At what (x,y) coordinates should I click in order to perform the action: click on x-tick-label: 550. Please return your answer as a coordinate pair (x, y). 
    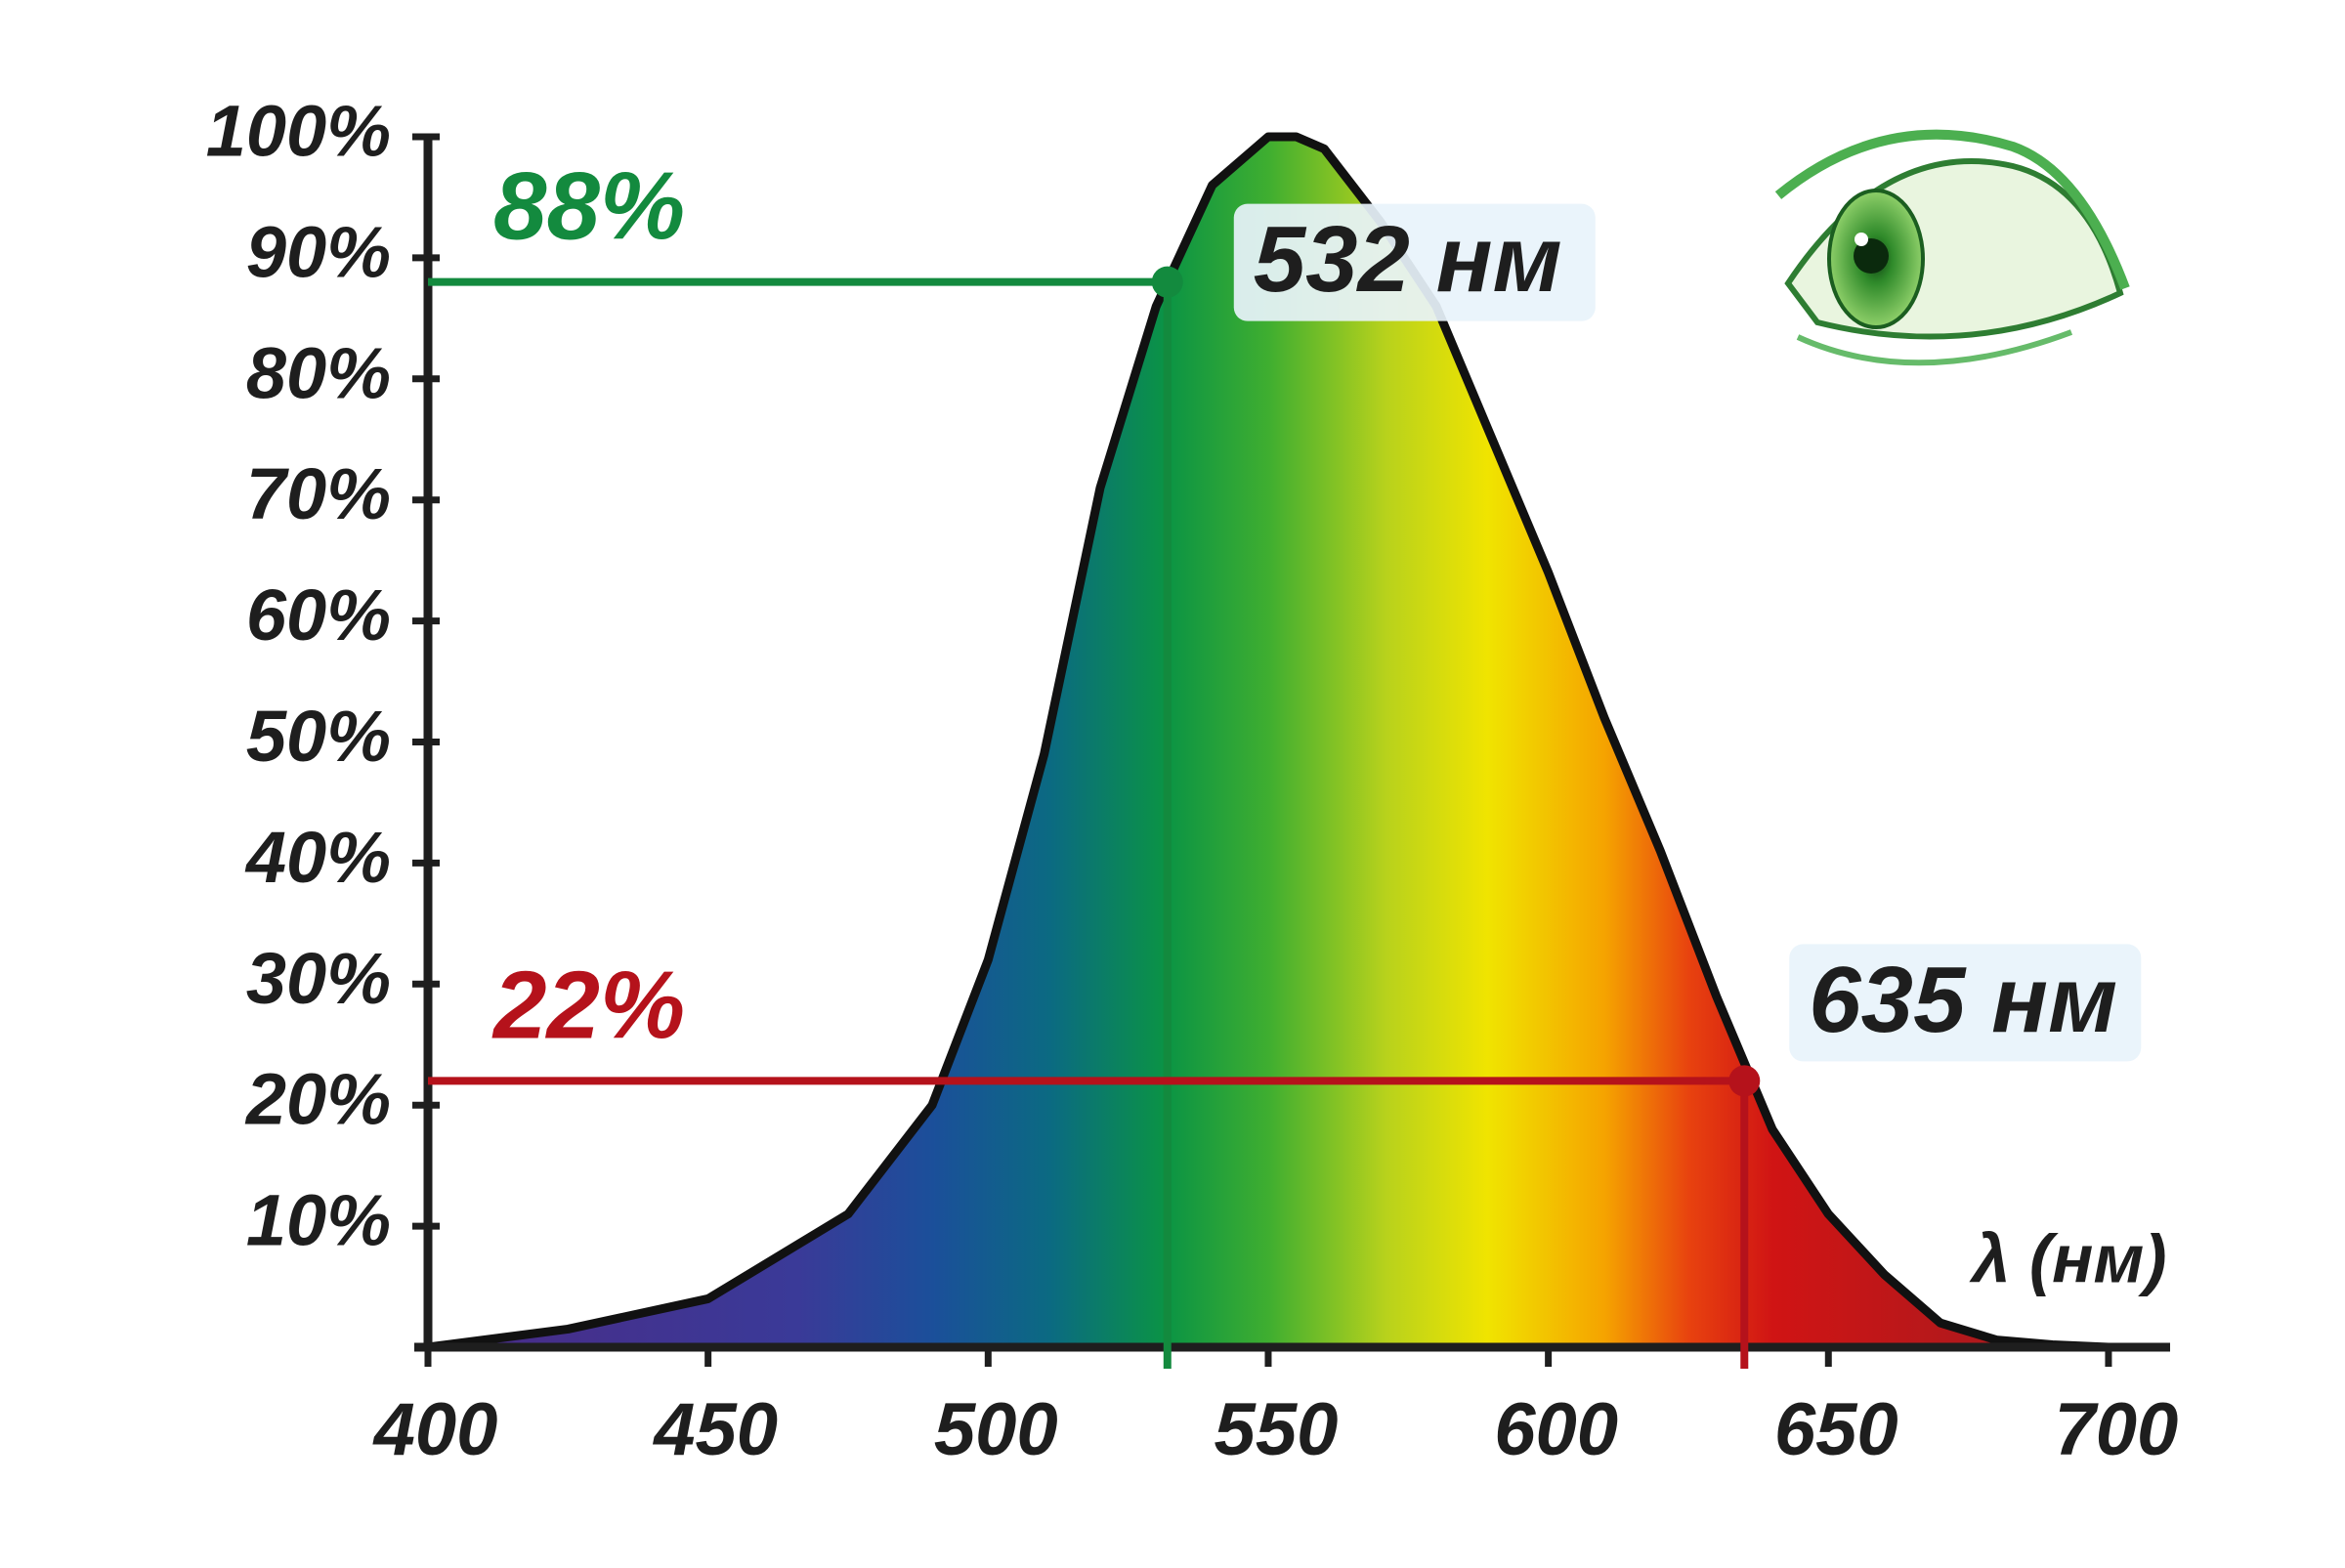
    Looking at the image, I should click on (1277, 1429).